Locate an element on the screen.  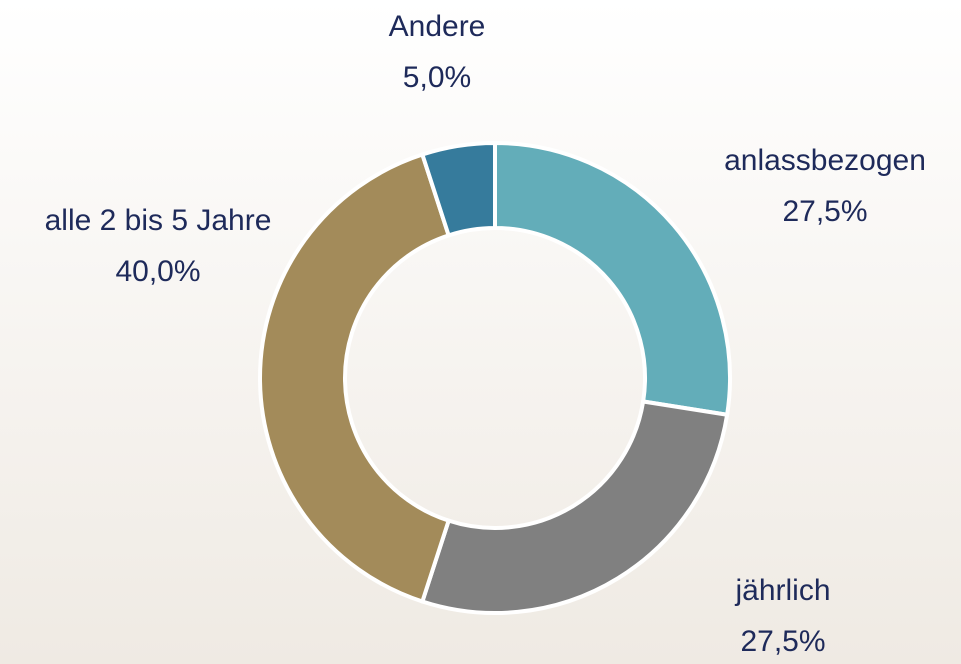
category-label: anlassbezogen is located at coordinates (825, 160).